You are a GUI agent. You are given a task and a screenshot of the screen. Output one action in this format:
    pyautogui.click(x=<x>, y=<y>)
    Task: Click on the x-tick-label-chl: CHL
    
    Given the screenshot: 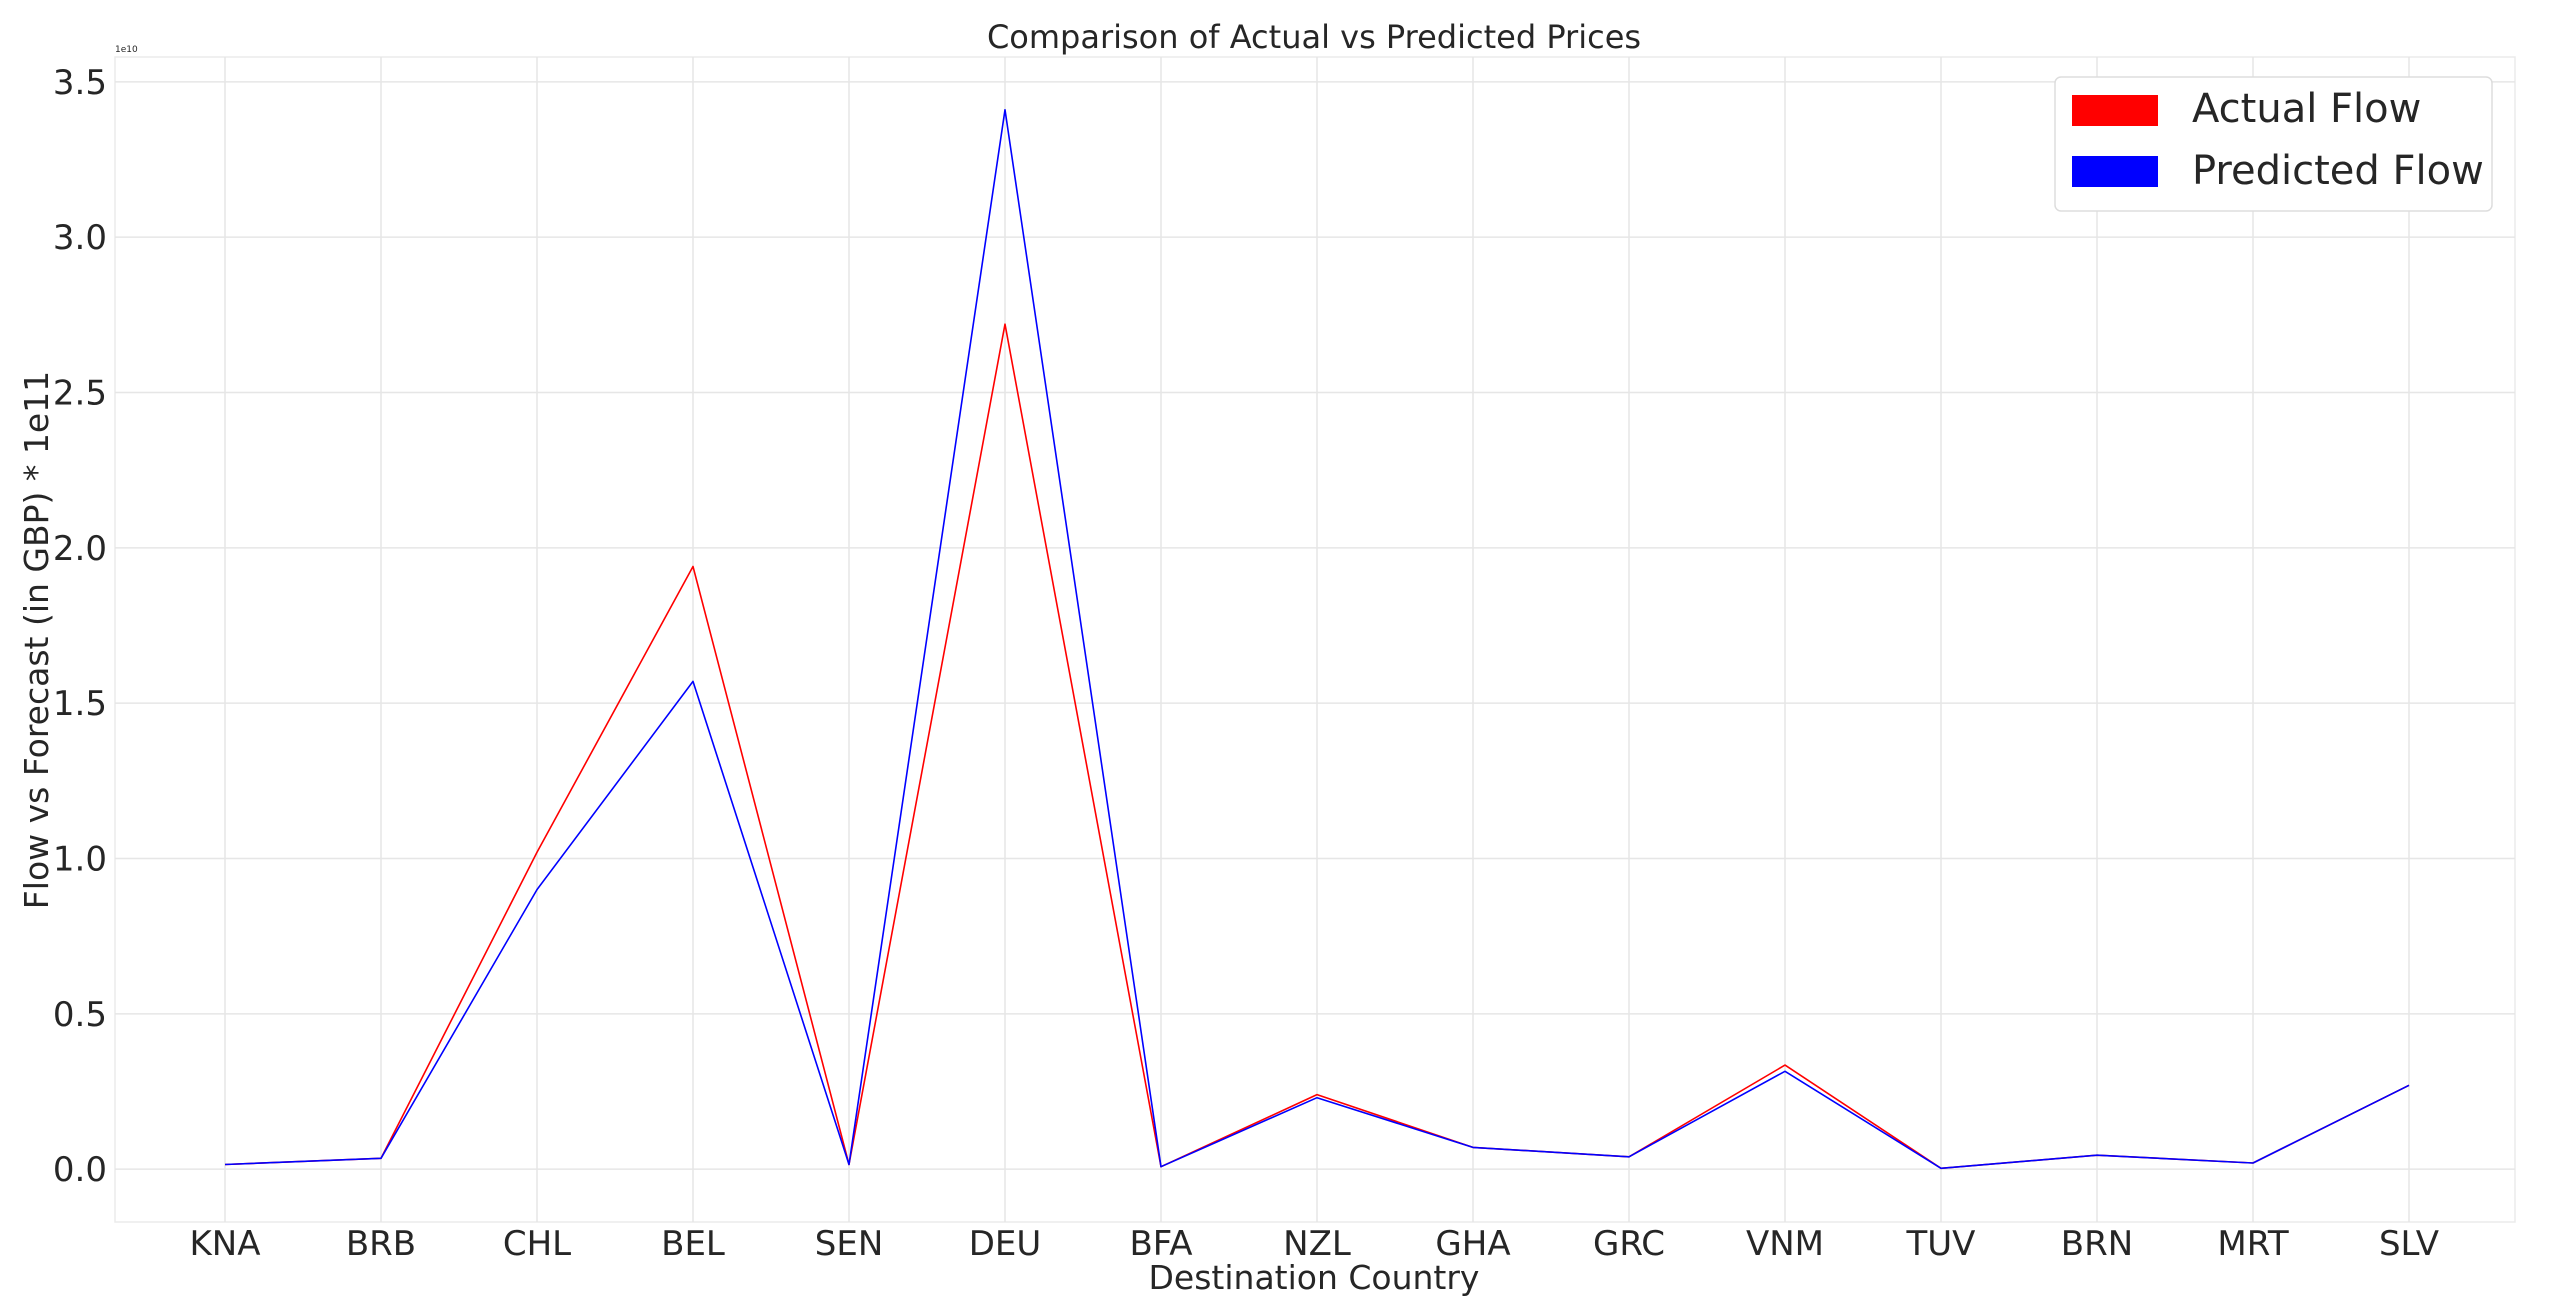 What is the action you would take?
    pyautogui.click(x=537, y=1244)
    